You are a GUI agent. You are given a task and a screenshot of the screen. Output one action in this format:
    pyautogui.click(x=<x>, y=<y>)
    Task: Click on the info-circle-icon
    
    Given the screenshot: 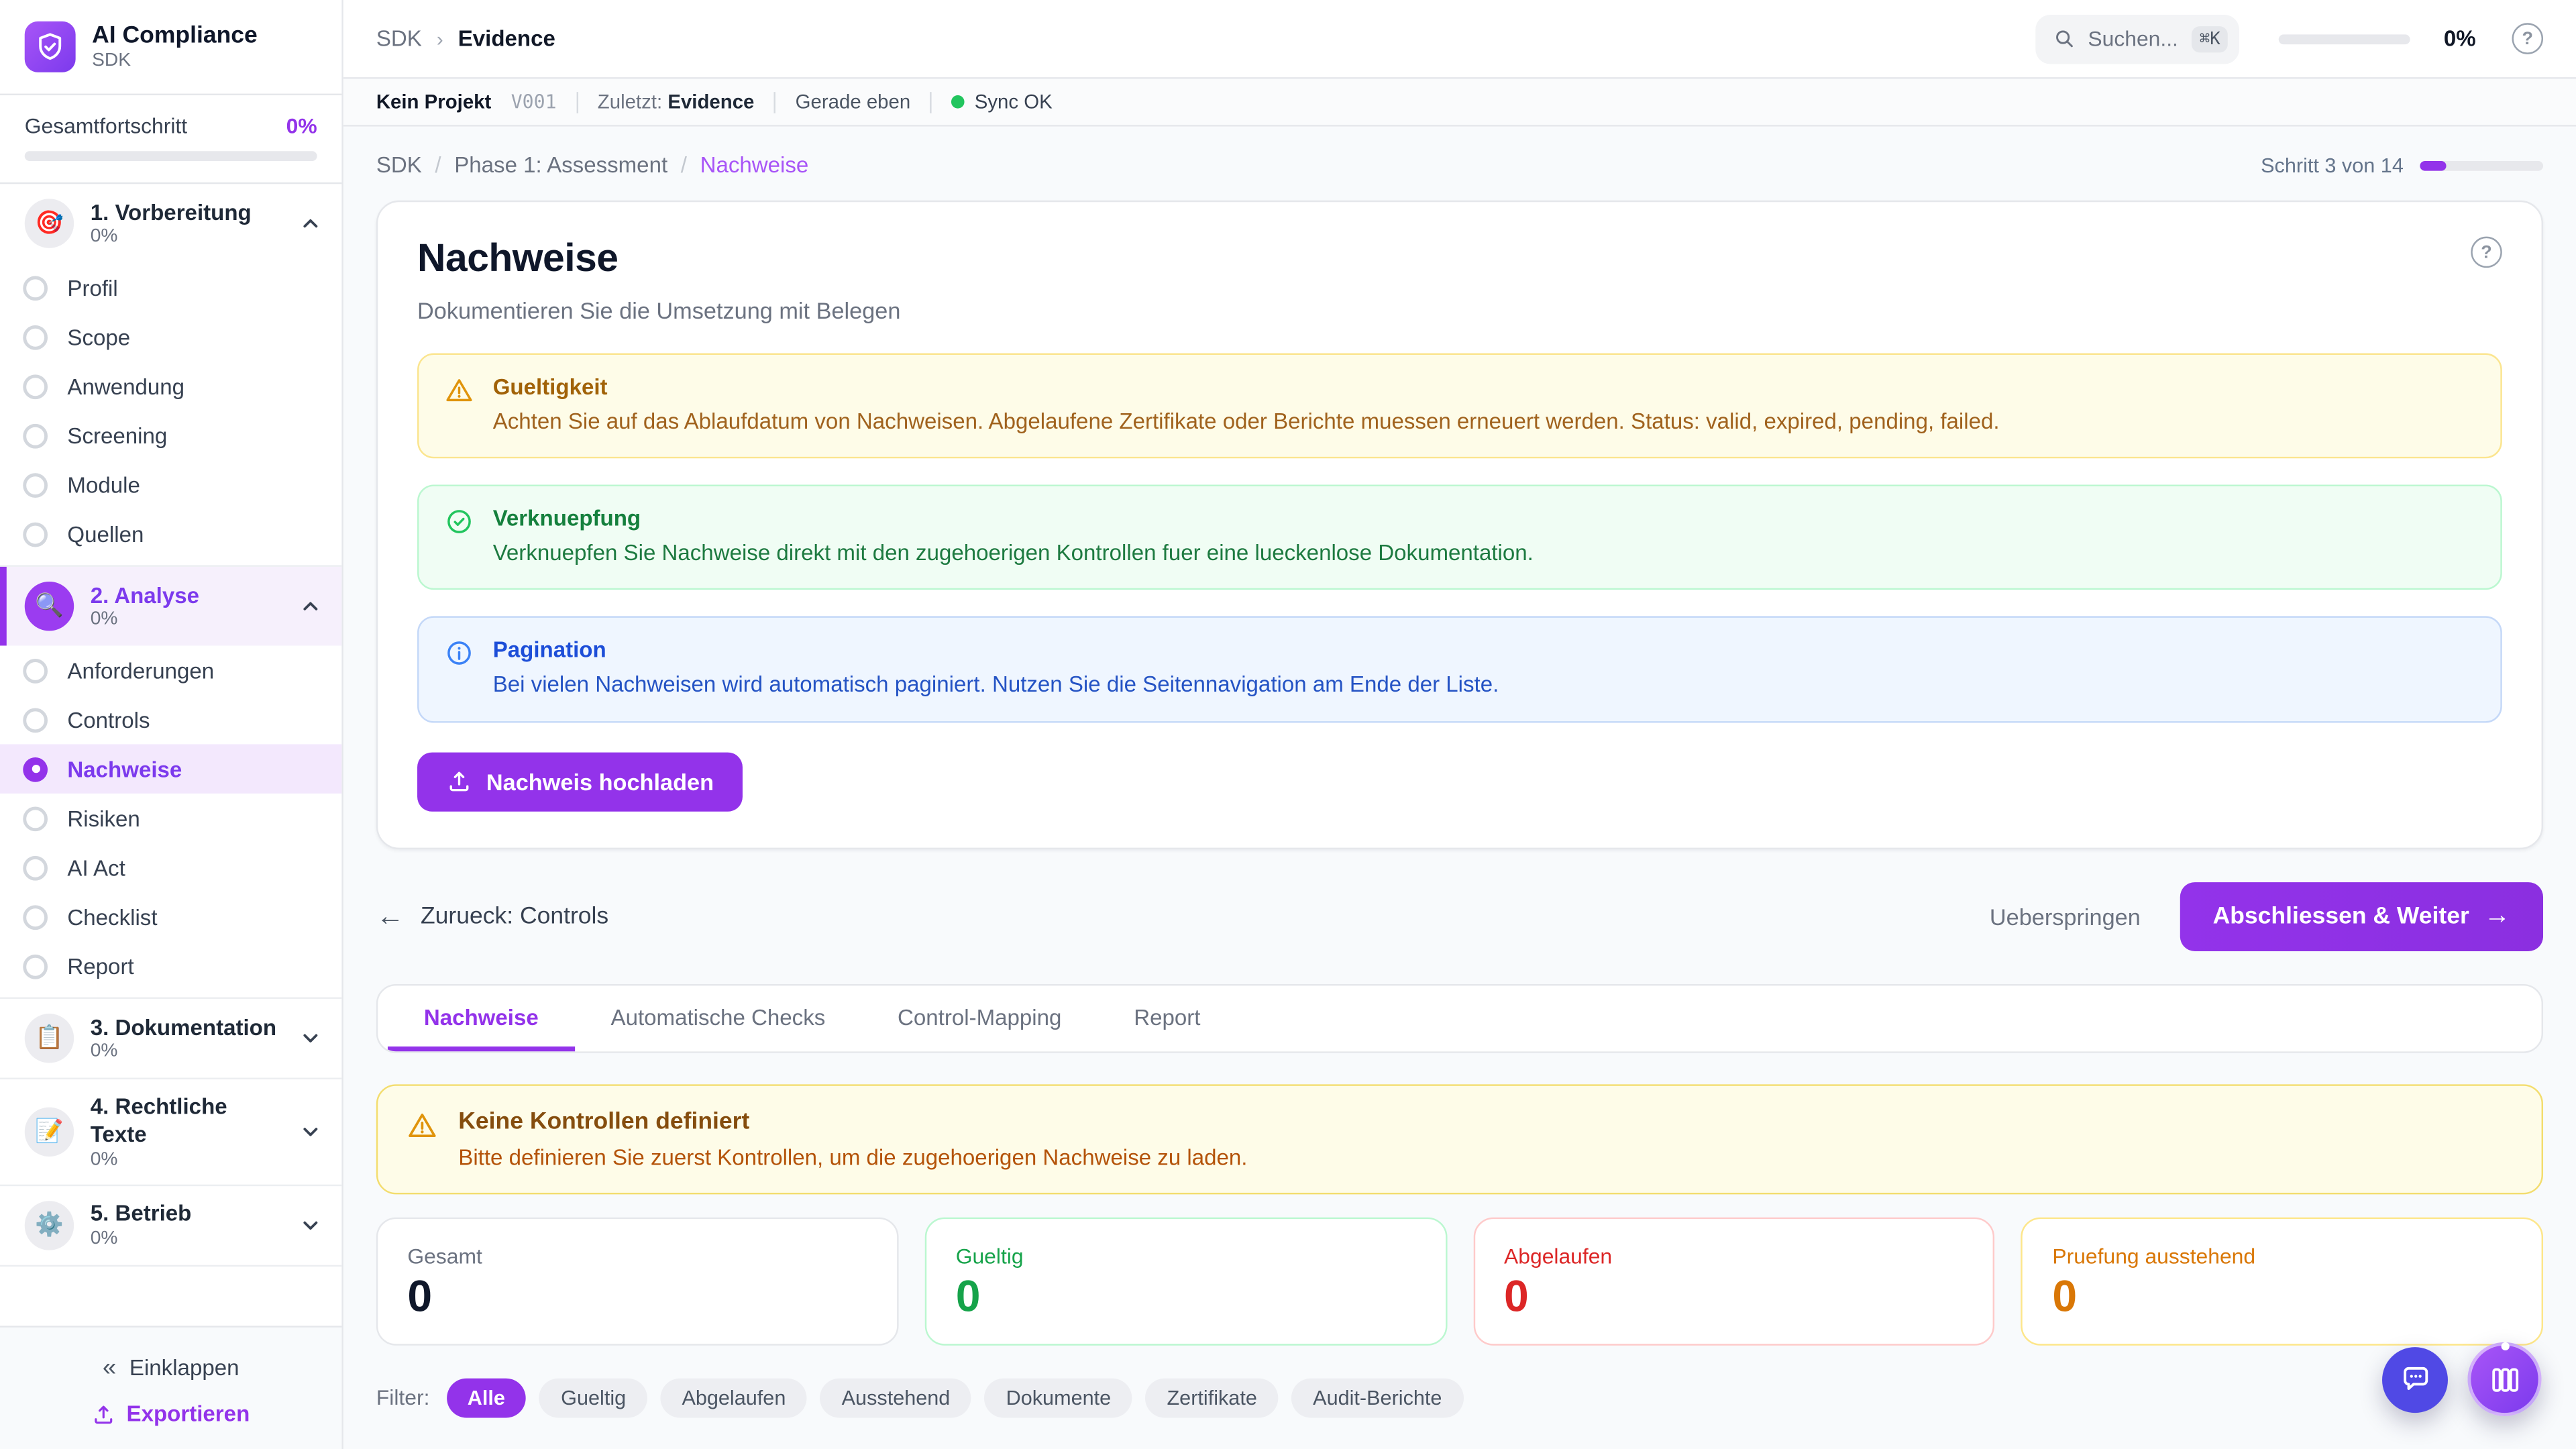 What is the action you would take?
    pyautogui.click(x=459, y=670)
    